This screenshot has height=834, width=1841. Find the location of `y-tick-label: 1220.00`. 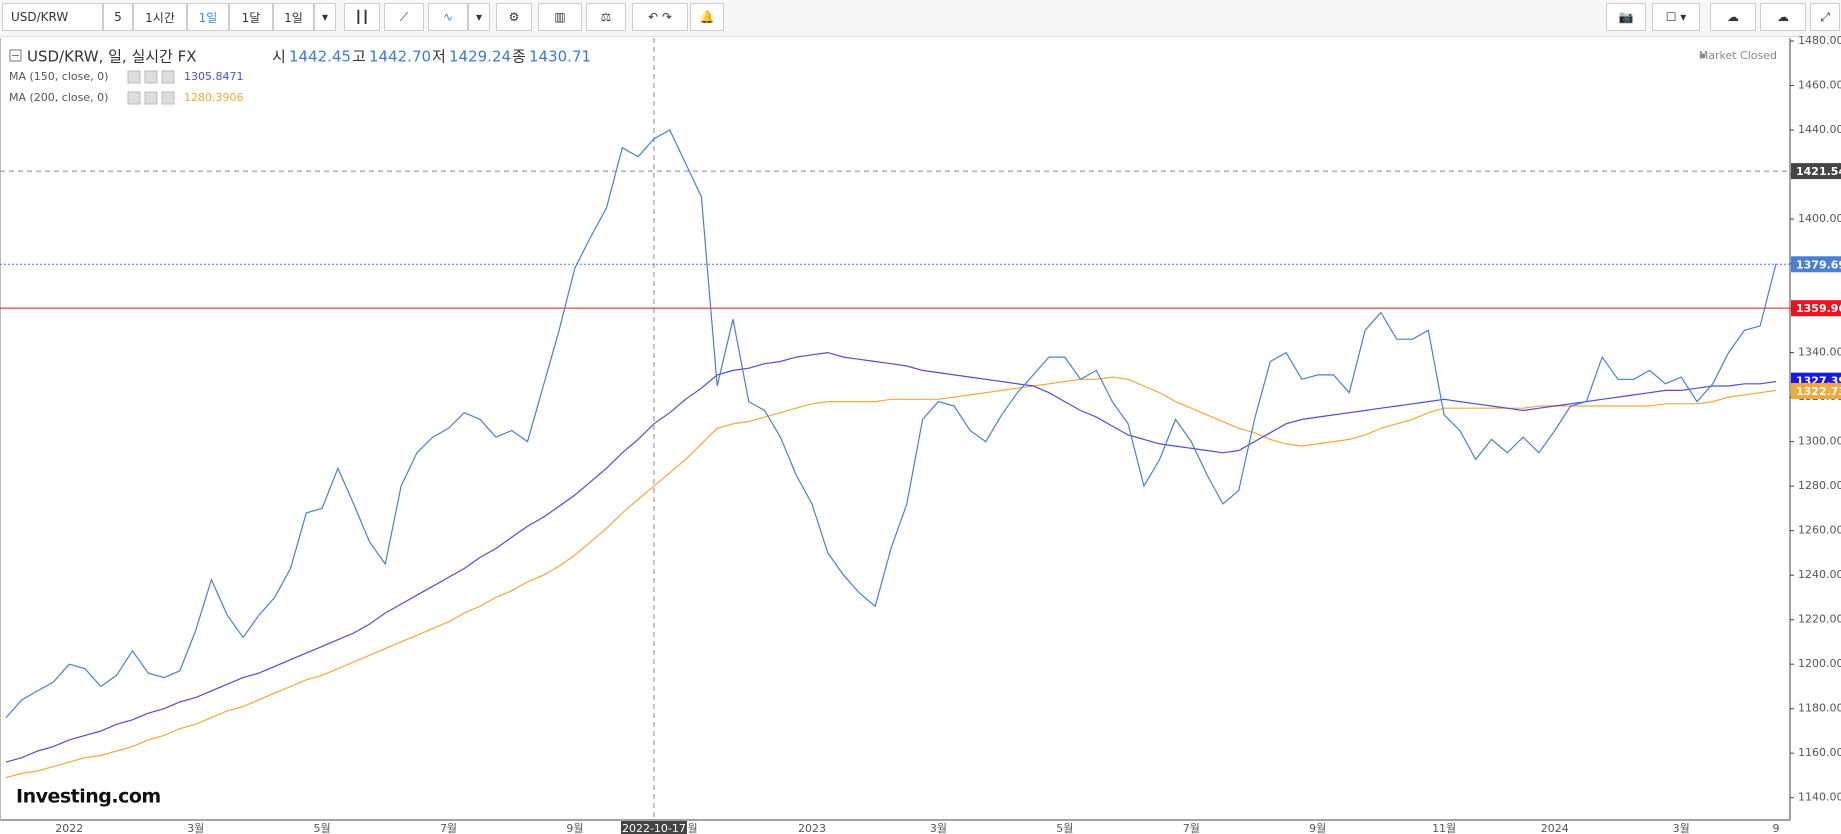

y-tick-label: 1220.00 is located at coordinates (1819, 619).